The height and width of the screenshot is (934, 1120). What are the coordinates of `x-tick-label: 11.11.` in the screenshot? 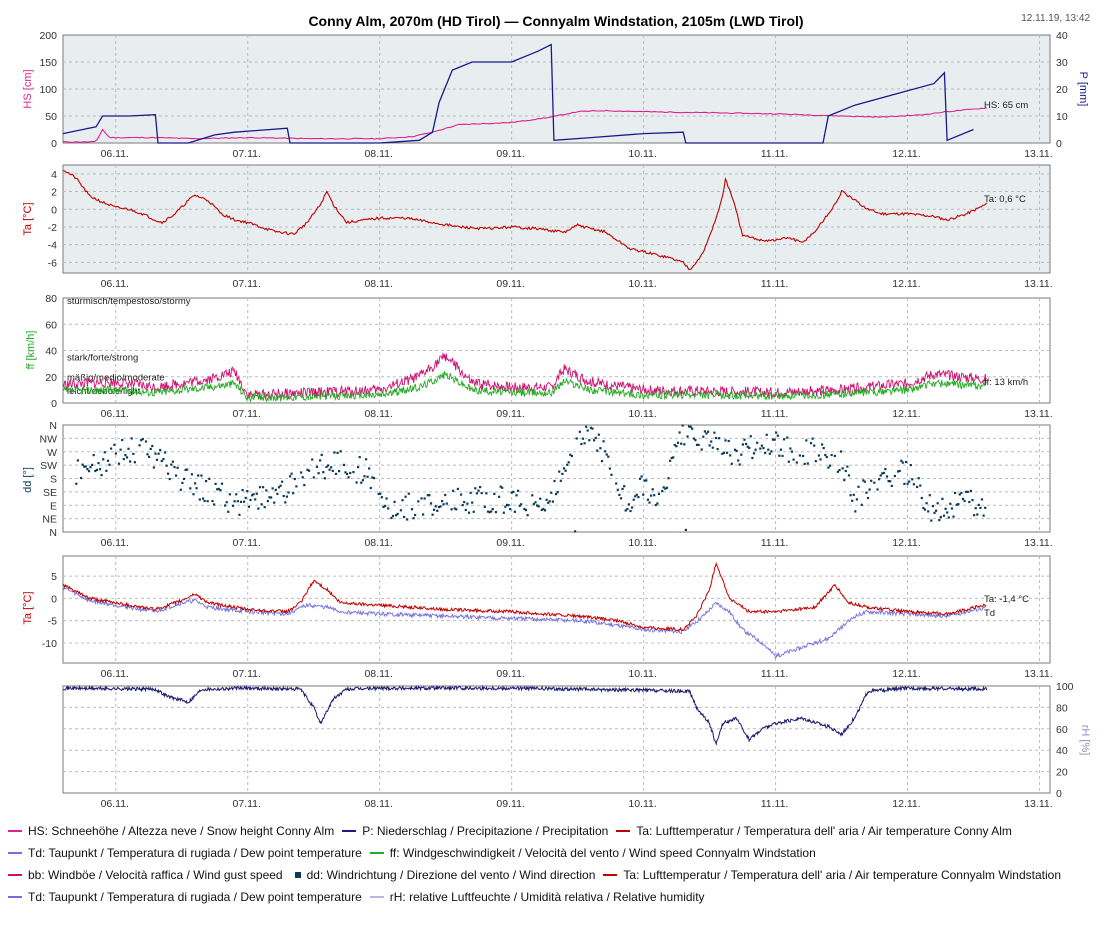 It's located at (775, 154).